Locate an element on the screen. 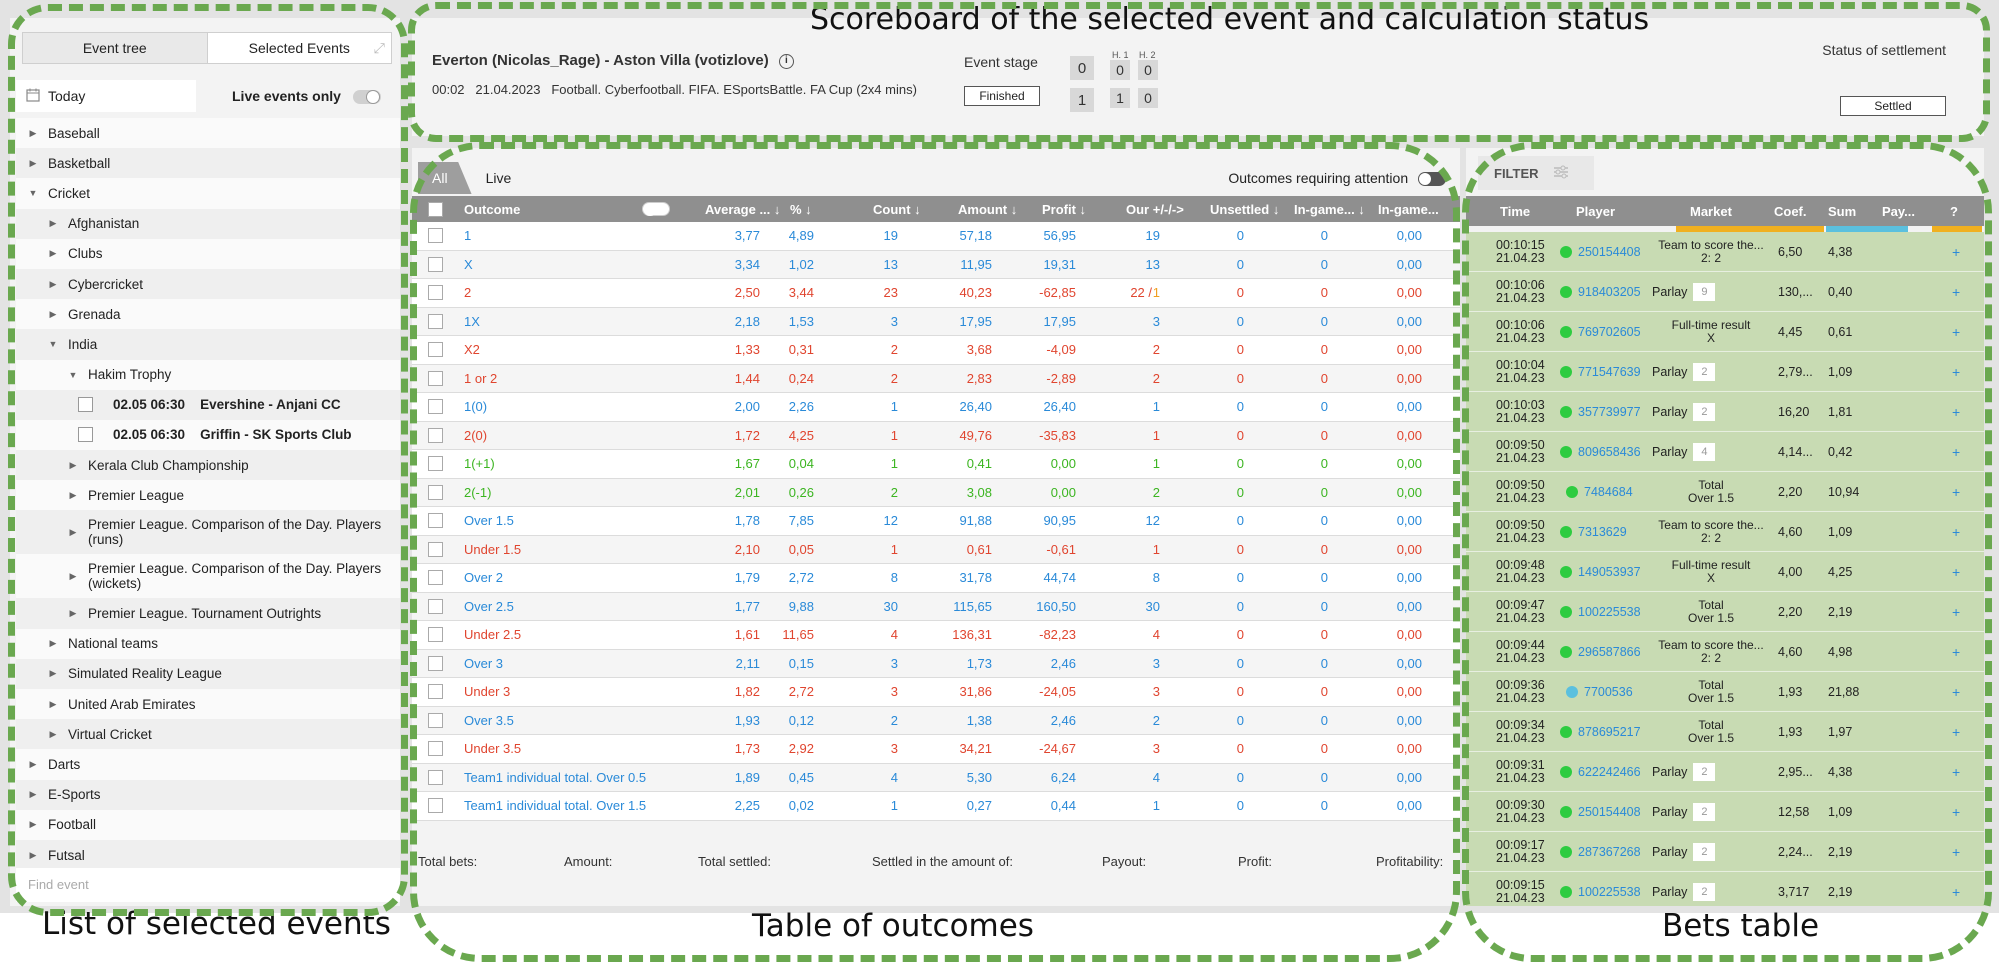 This screenshot has width=1999, height=966. settlement-status-button: Settled is located at coordinates (1893, 106).